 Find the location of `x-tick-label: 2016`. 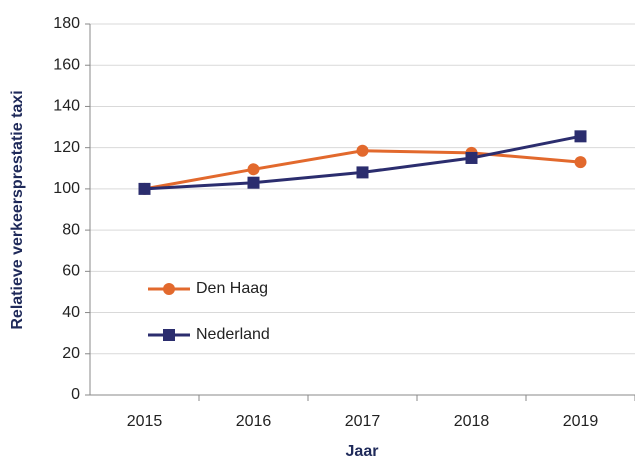

x-tick-label: 2016 is located at coordinates (254, 421).